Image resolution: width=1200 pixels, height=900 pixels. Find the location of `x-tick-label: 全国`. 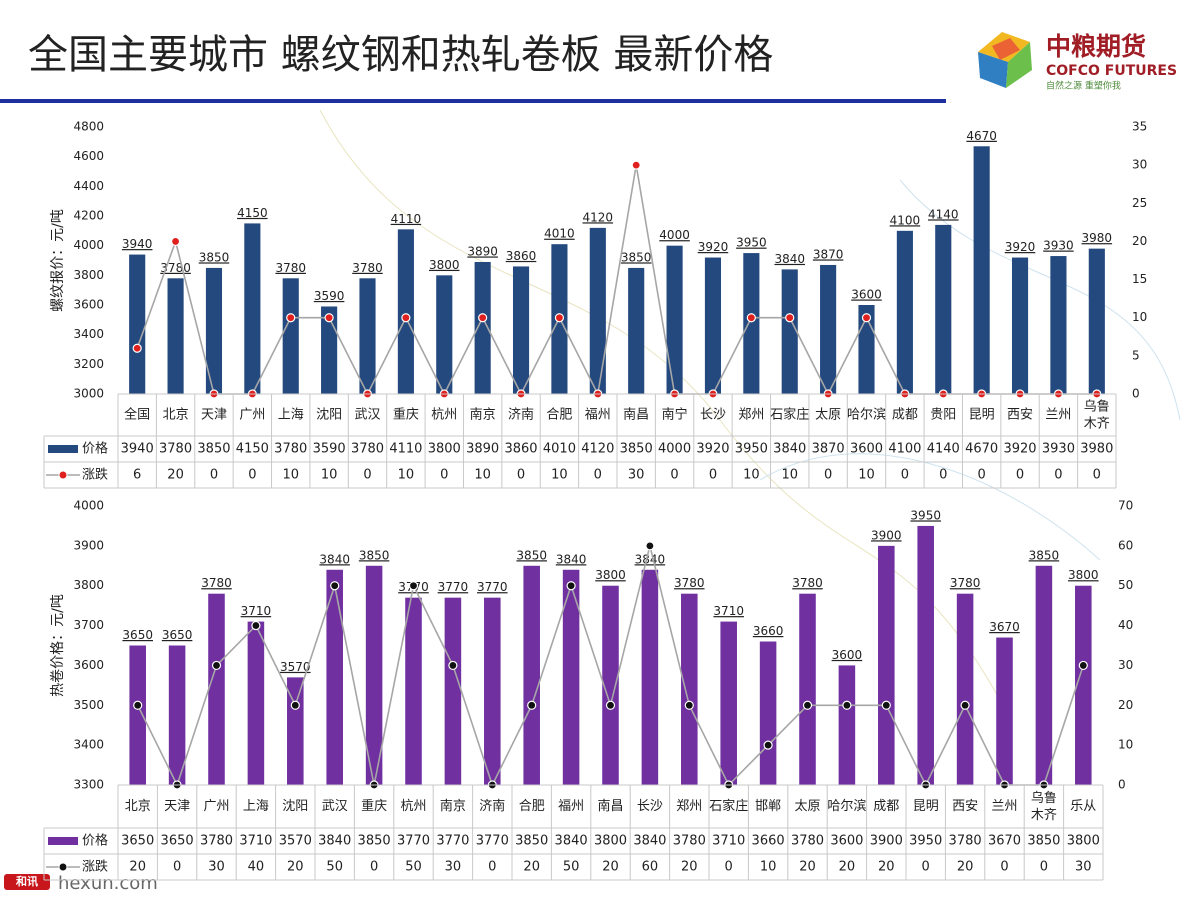

x-tick-label: 全国 is located at coordinates (137, 415).